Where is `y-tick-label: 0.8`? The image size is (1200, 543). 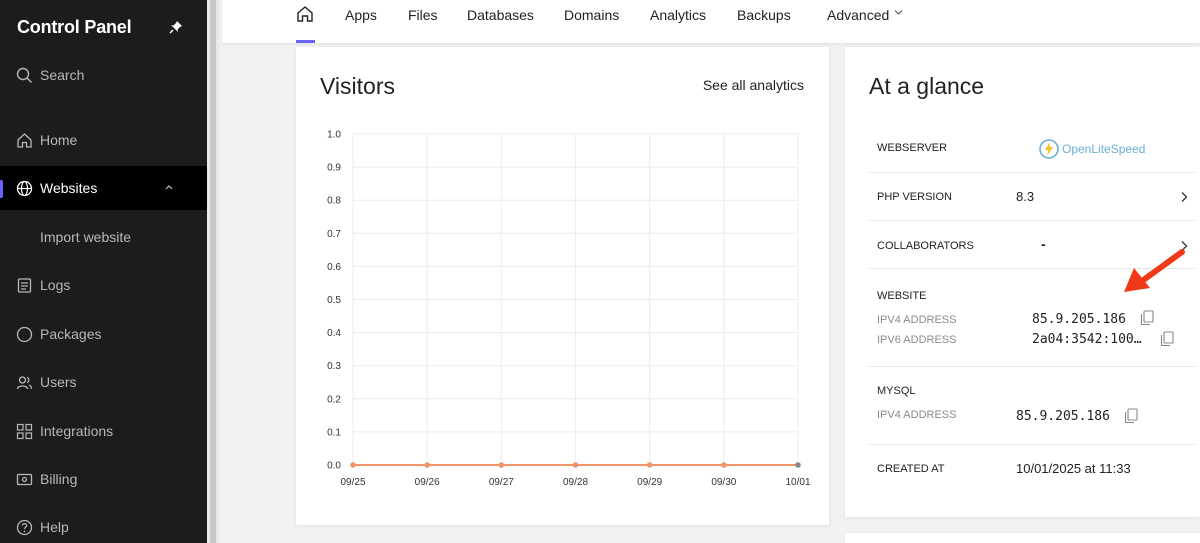 y-tick-label: 0.8 is located at coordinates (334, 201).